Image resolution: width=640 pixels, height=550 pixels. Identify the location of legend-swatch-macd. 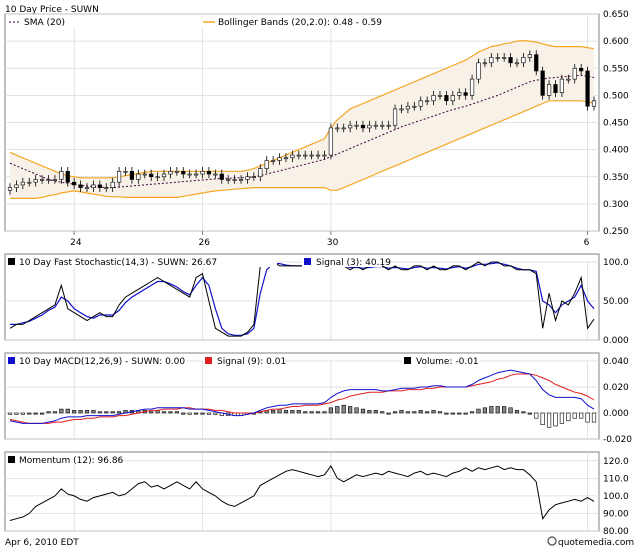
(11, 360).